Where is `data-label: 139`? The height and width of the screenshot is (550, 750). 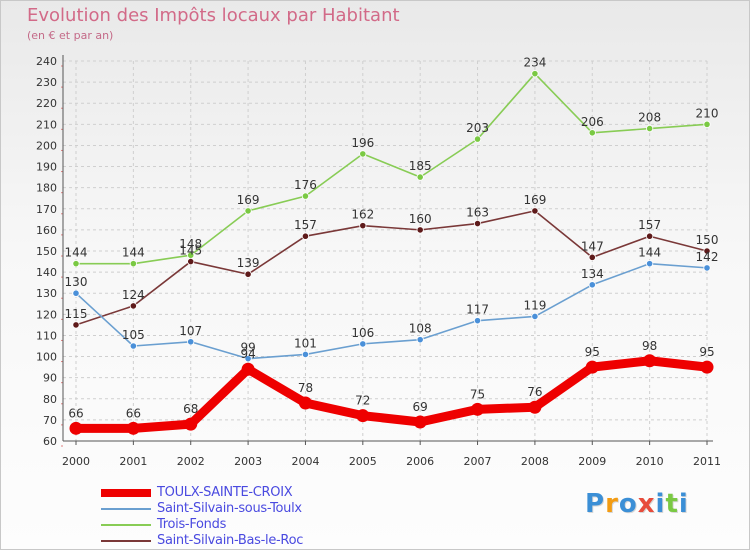 data-label: 139 is located at coordinates (248, 263).